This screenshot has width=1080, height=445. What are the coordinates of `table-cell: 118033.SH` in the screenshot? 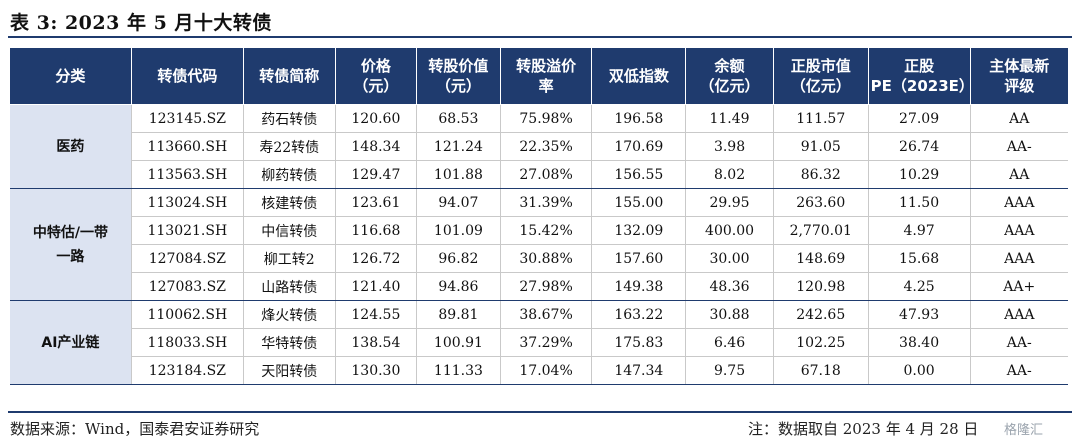 It's located at (187, 342).